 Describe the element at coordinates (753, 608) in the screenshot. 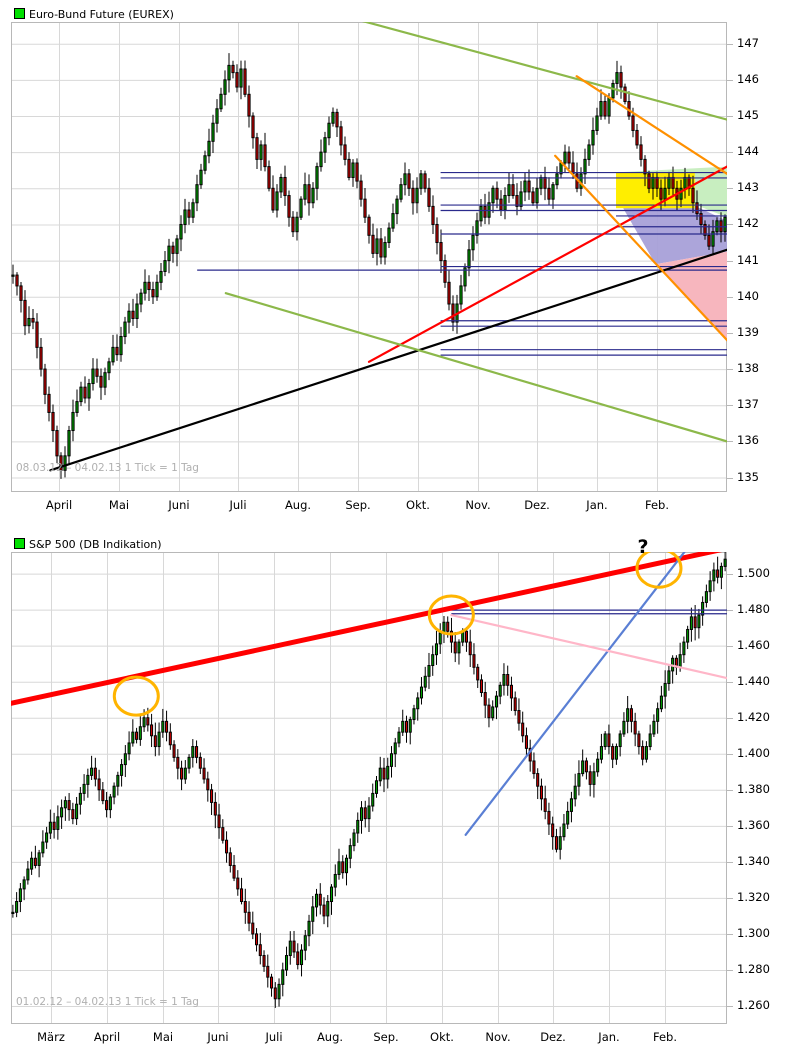

I see `y-axis-tick-label: 1.480` at that location.